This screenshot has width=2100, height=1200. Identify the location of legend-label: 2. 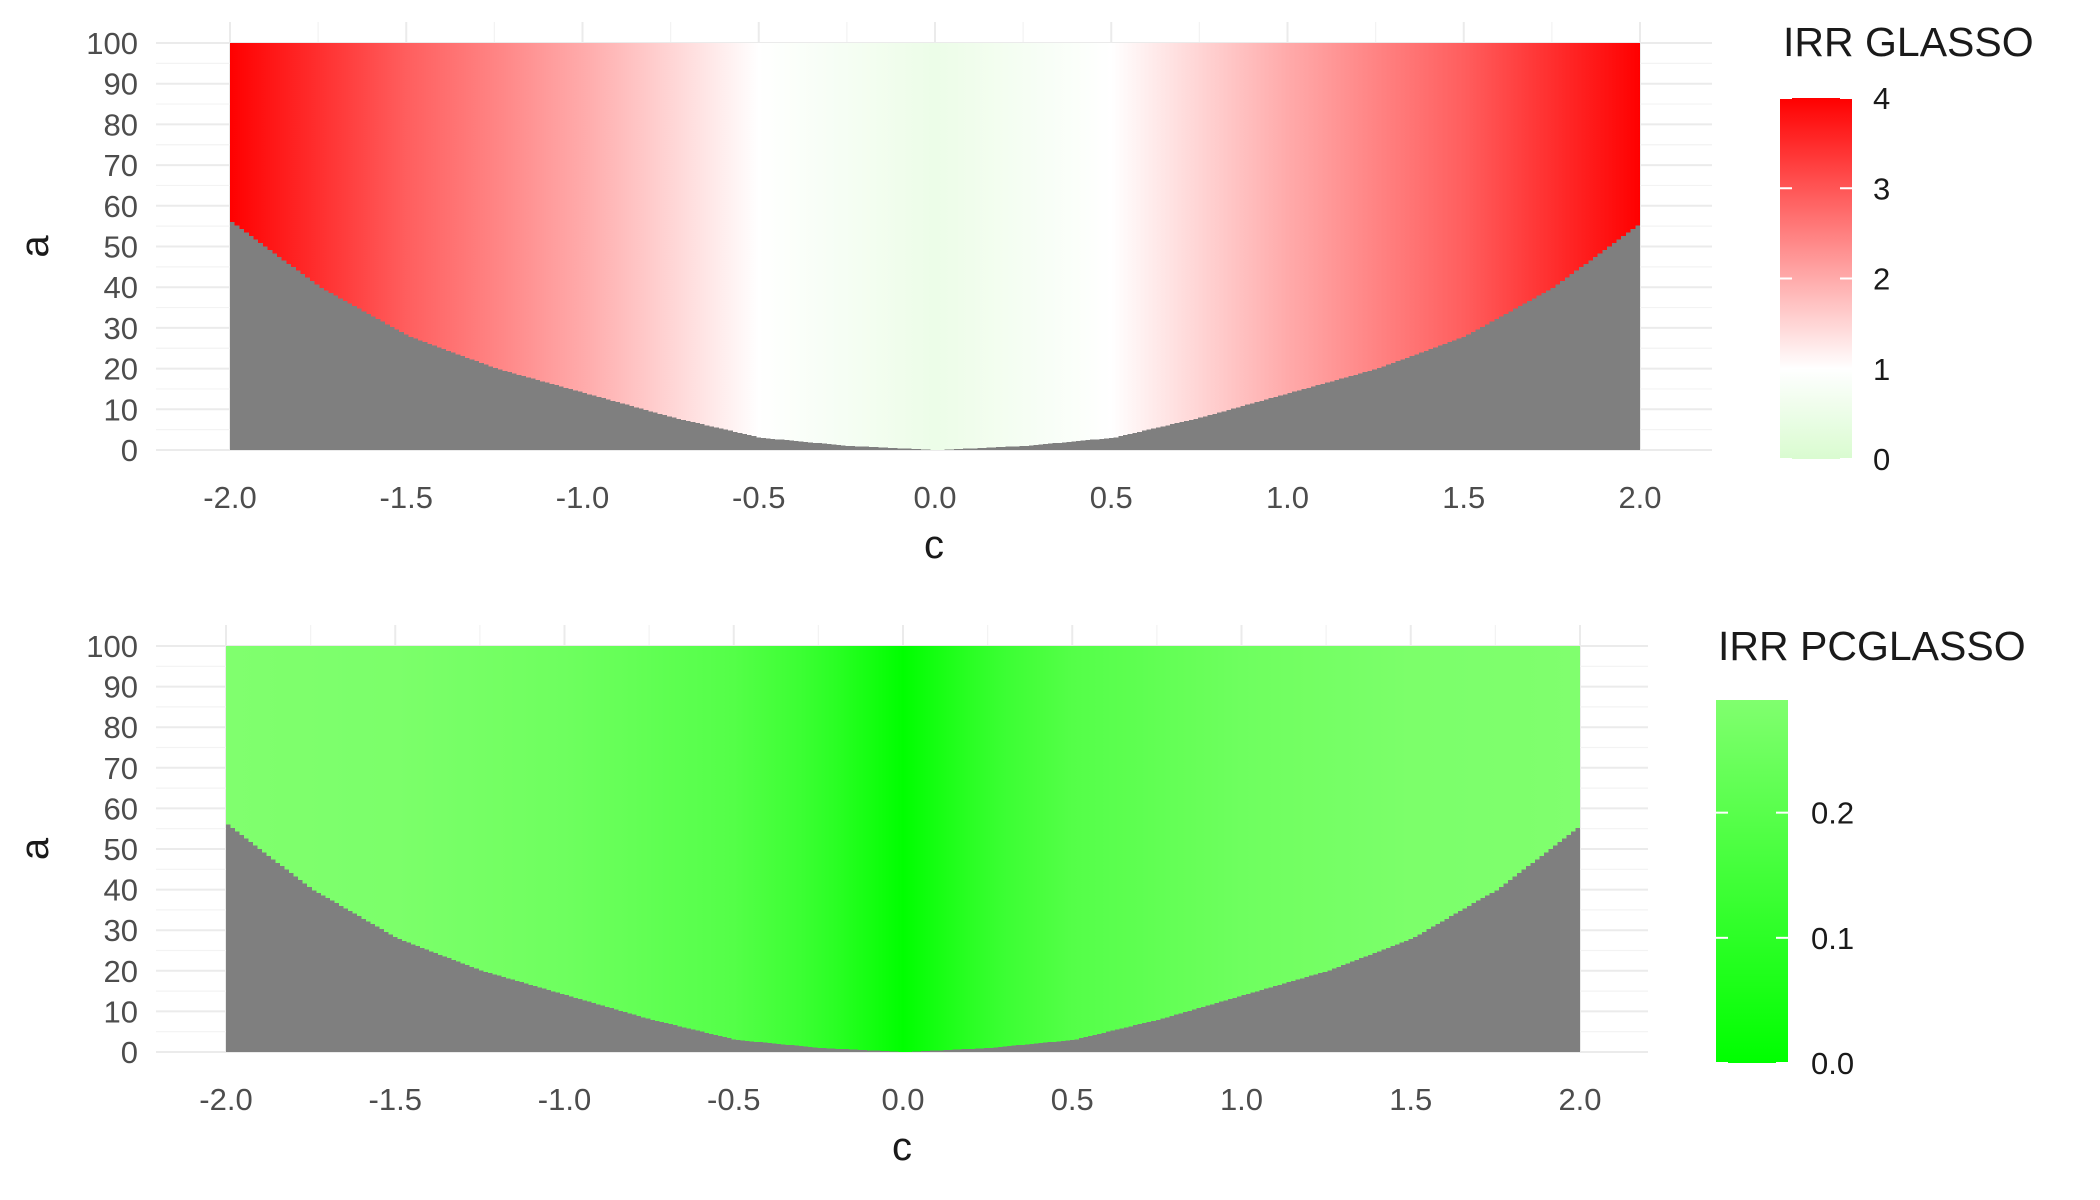
(1881, 279).